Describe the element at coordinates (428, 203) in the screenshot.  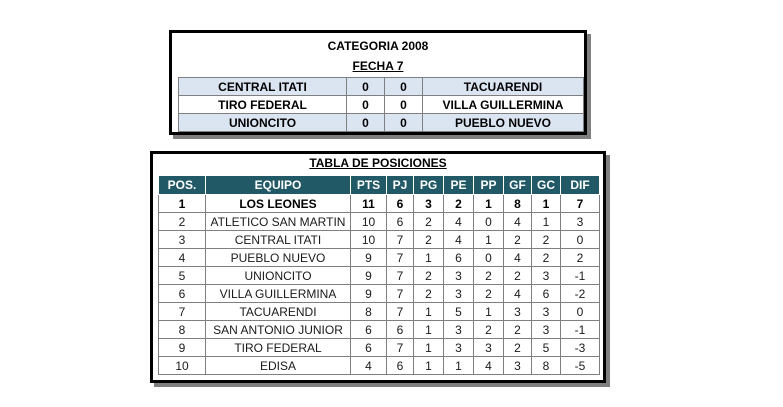
I see `cell-pg: 3` at that location.